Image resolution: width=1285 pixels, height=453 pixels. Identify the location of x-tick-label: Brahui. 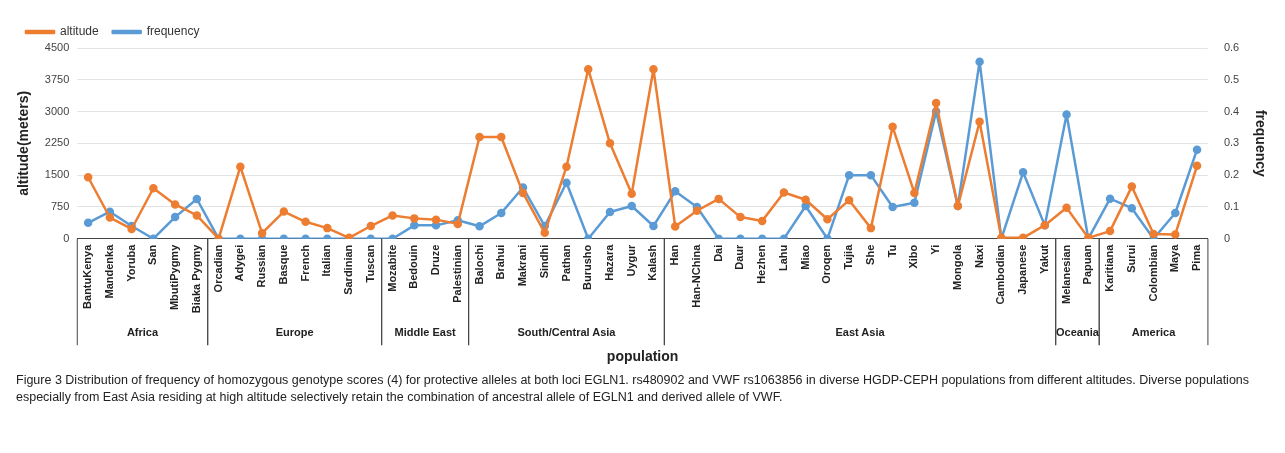
(500, 262).